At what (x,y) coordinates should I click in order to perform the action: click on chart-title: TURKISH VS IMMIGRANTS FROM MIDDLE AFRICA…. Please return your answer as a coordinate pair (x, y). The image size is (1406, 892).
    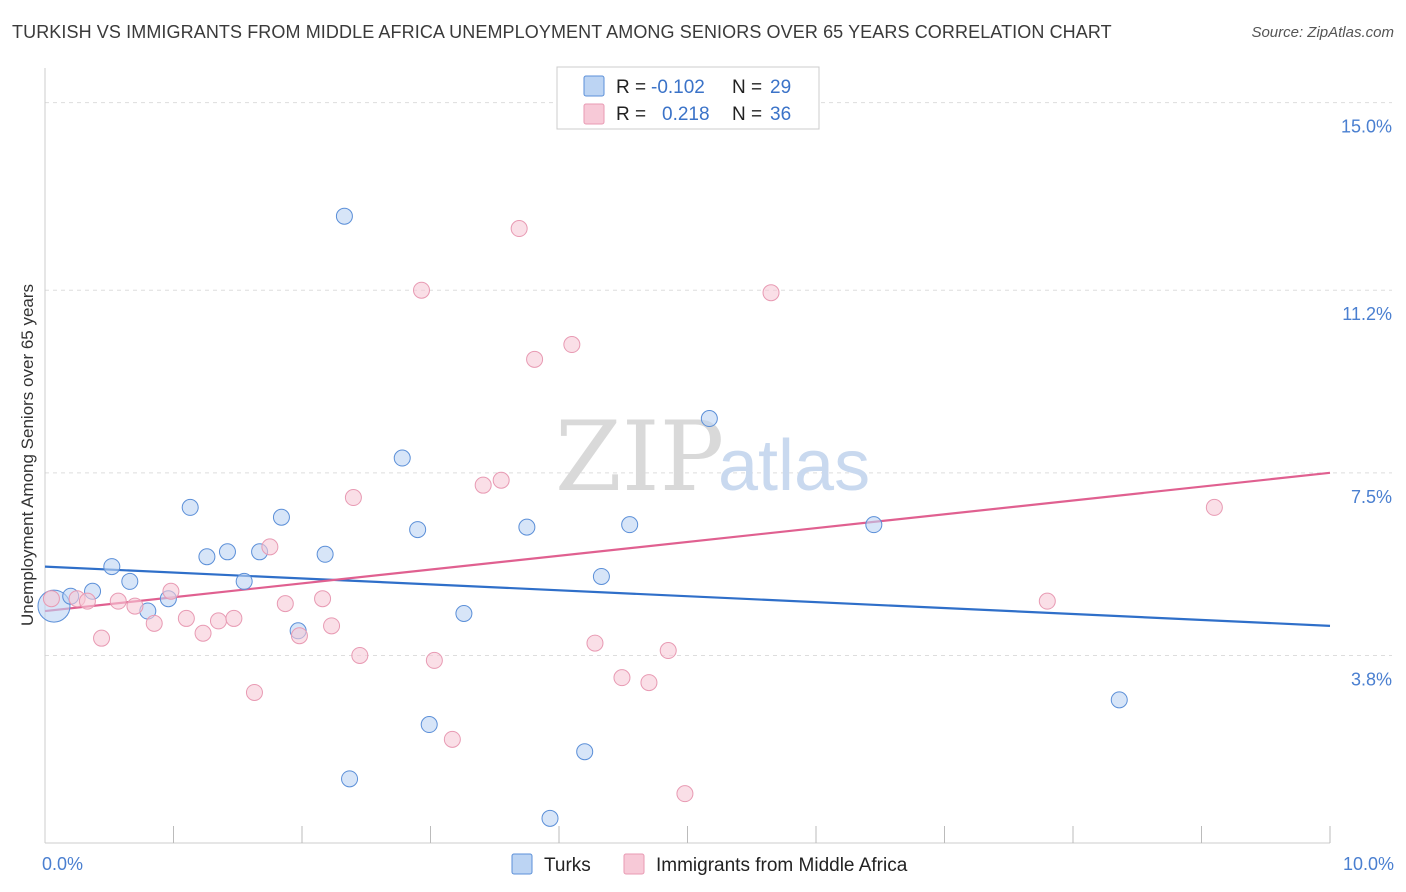
    Looking at the image, I should click on (562, 32).